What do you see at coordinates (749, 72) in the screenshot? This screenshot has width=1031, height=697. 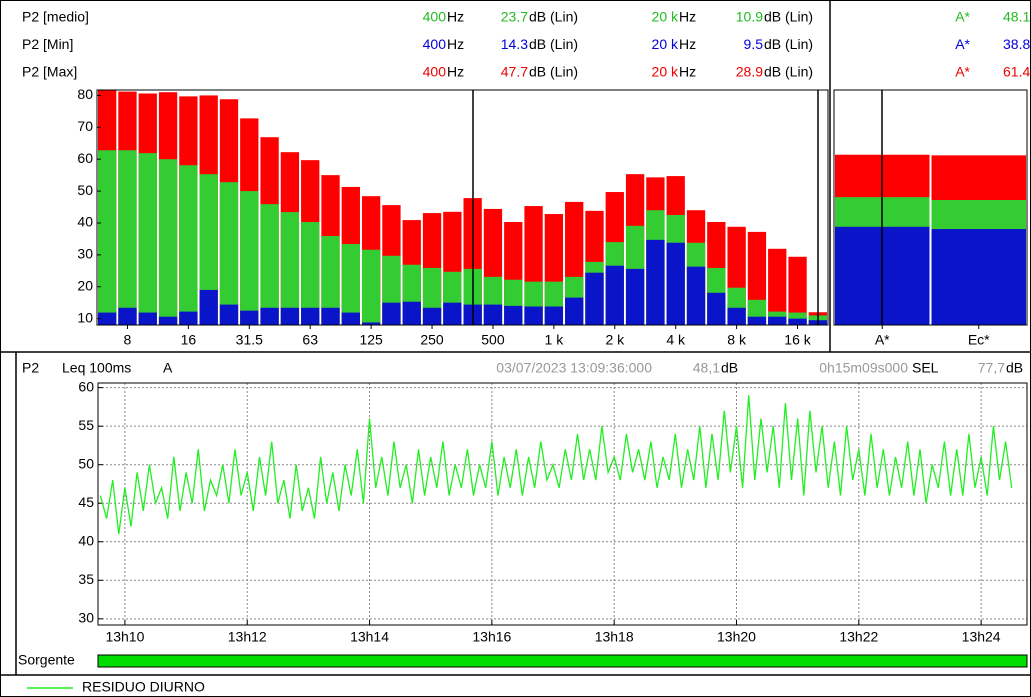 I see `level-2: 28.9` at bounding box center [749, 72].